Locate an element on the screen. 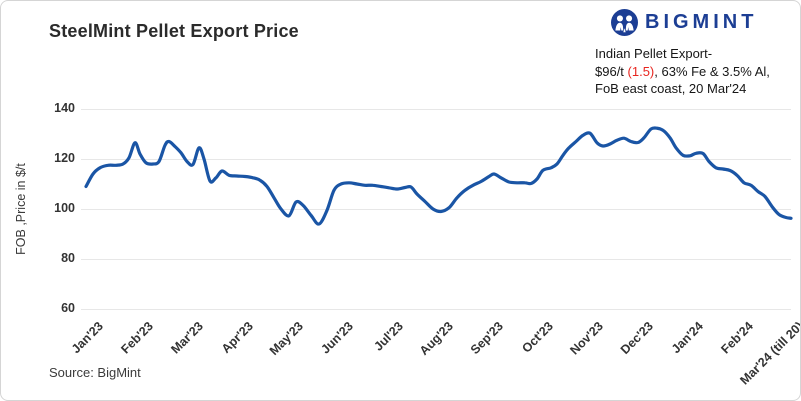 The image size is (801, 401). bigmint-logo-text: BIGMINT is located at coordinates (701, 22).